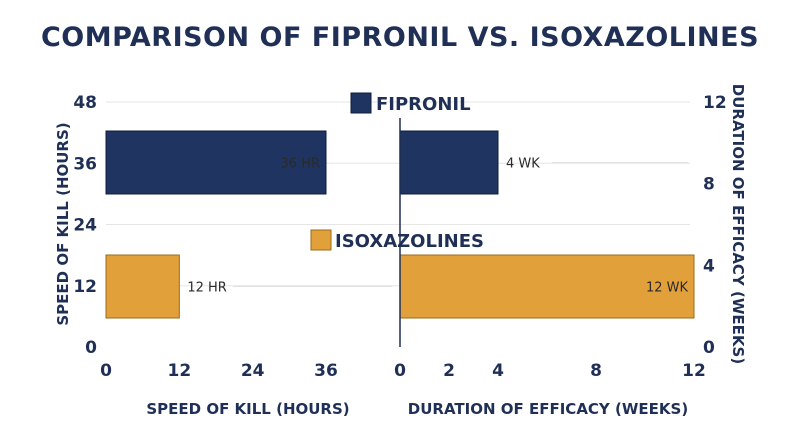 The height and width of the screenshot is (447, 800). What do you see at coordinates (409, 241) in the screenshot?
I see `legend-label-isoxazolines: ISOXAZOLINES` at bounding box center [409, 241].